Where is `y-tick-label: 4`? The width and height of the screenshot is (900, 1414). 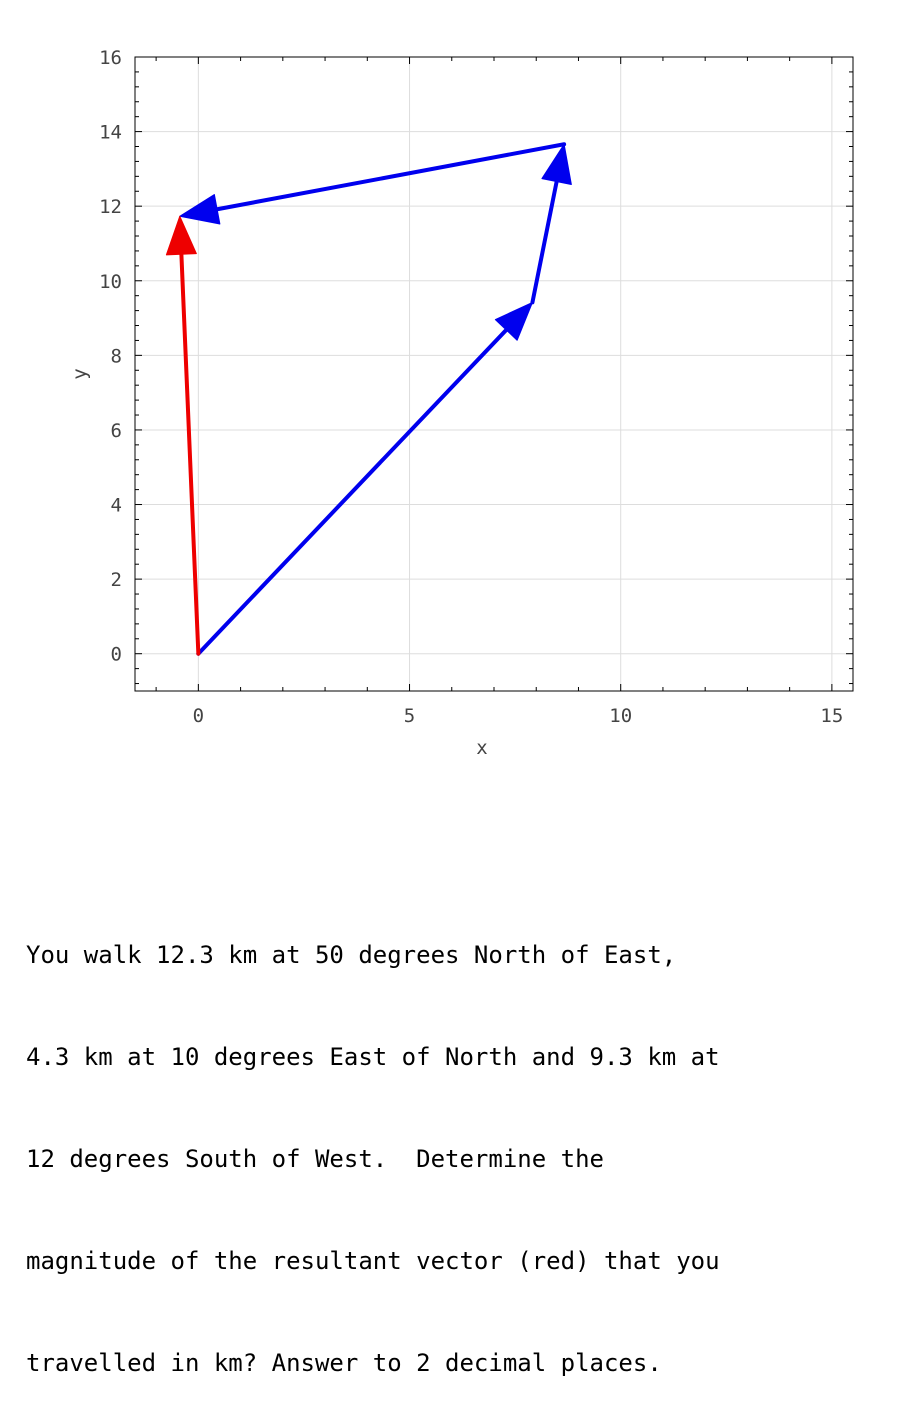
y-tick-label: 4 is located at coordinates (116, 506).